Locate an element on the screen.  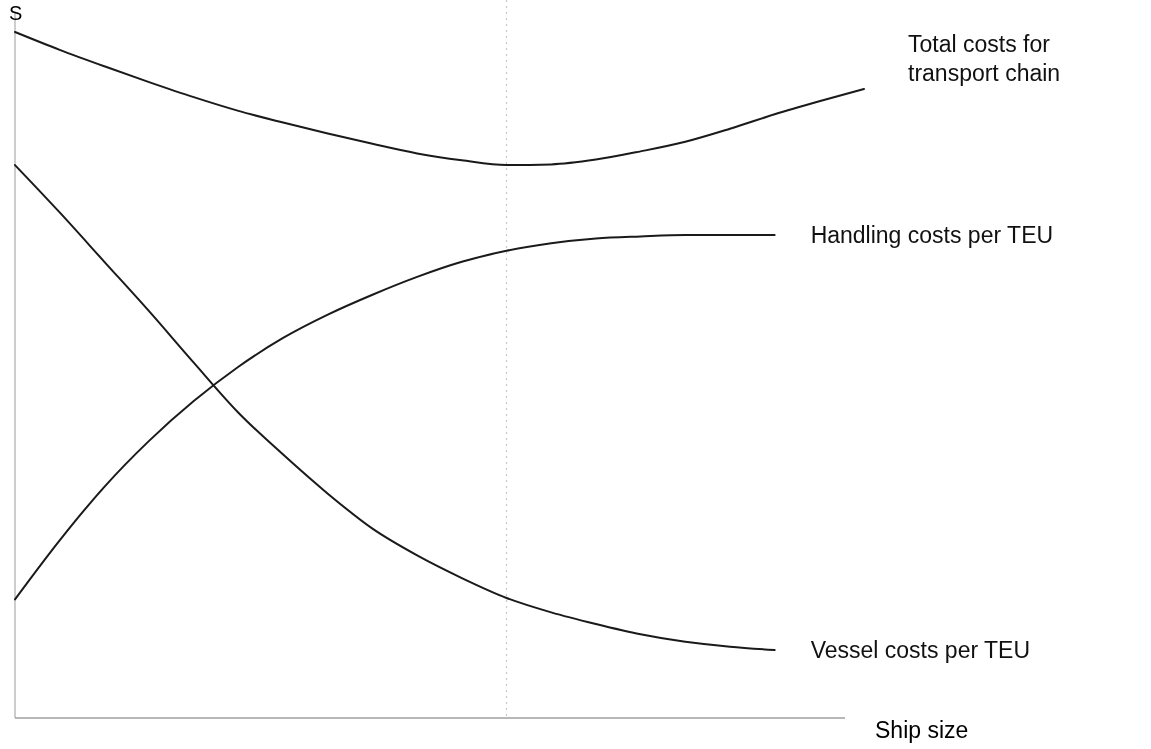
series-label: Vessel costs per TEU is located at coordinates (920, 650).